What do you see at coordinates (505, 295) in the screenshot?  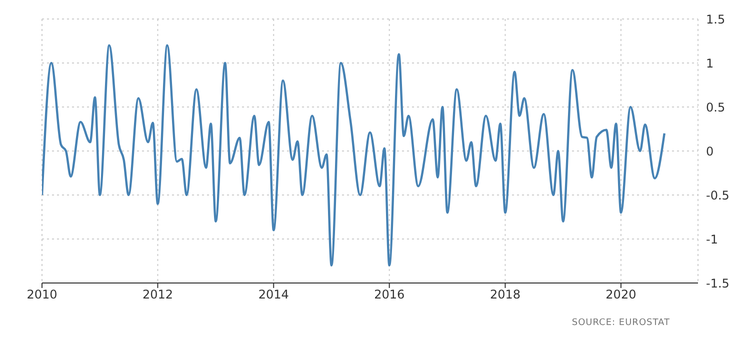 I see `x-tick-label: 2018` at bounding box center [505, 295].